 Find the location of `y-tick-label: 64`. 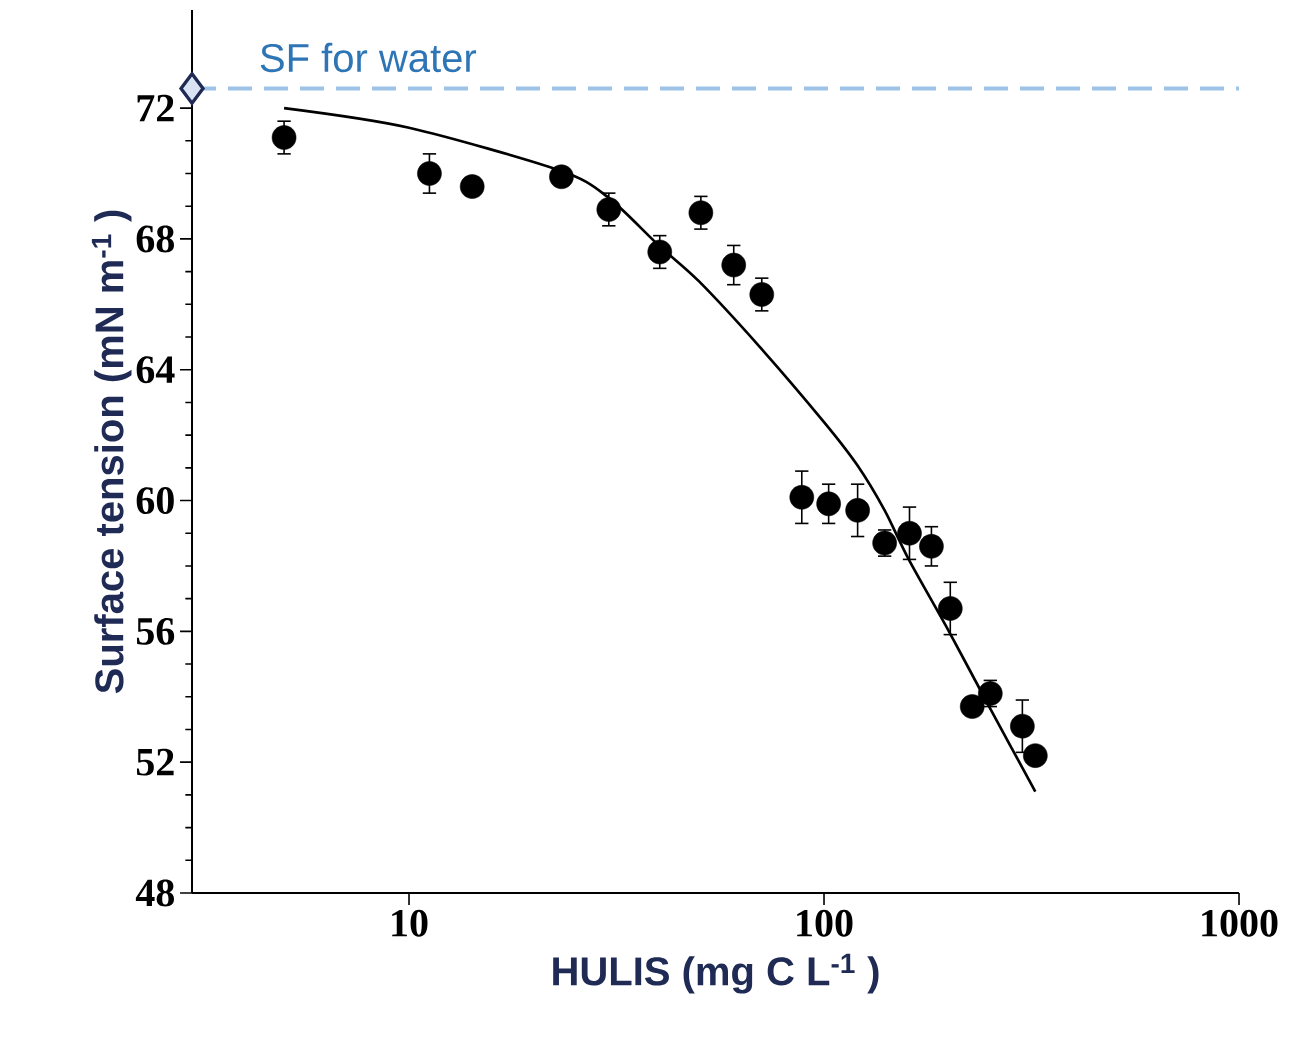

y-tick-label: 64 is located at coordinates (155, 370).